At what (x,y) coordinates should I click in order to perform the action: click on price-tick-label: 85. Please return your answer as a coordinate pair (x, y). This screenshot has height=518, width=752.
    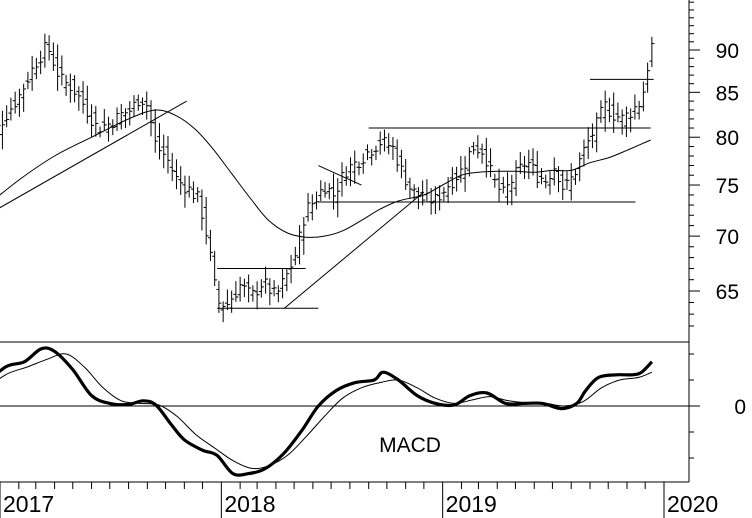
    Looking at the image, I should click on (727, 93).